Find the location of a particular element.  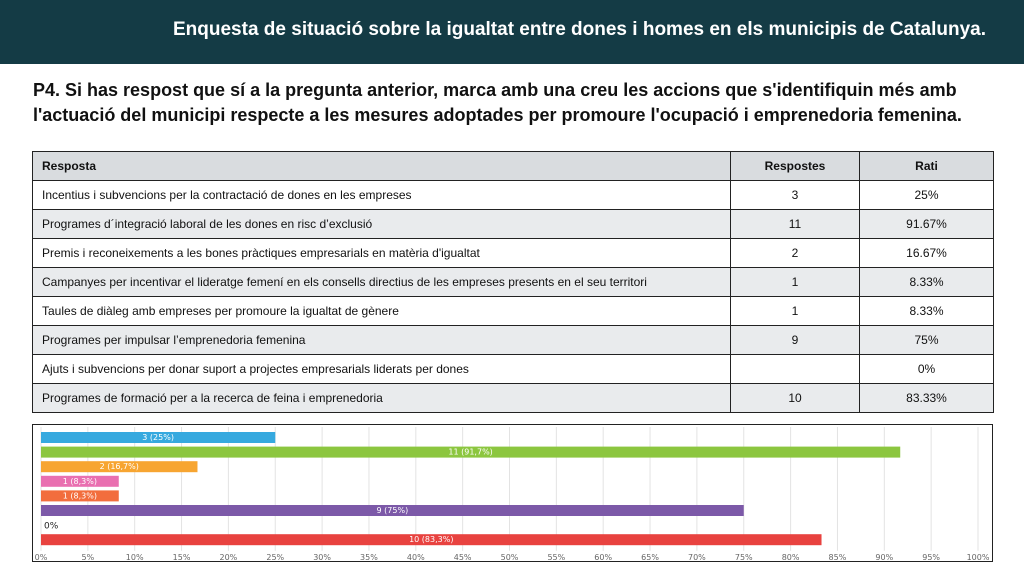

header-resposta: Resposta is located at coordinates (381, 166).